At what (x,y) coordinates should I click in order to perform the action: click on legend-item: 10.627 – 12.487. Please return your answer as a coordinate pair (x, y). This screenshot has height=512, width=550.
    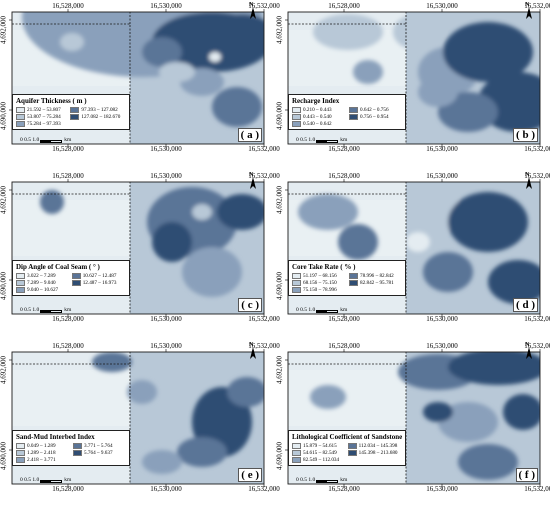
    Looking at the image, I should click on (98, 276).